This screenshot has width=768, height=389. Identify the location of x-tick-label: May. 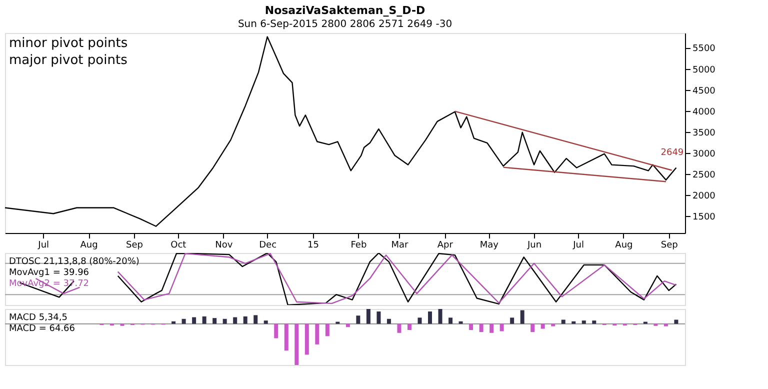
(490, 245).